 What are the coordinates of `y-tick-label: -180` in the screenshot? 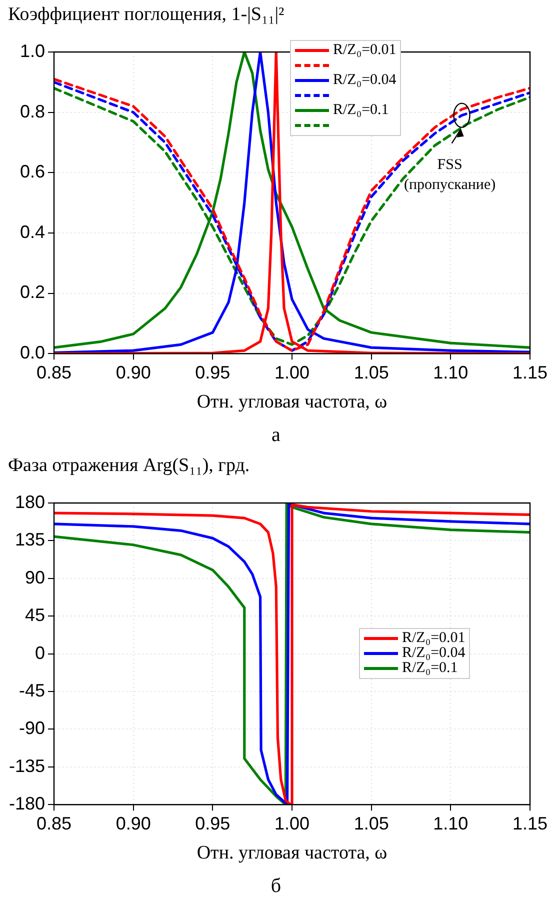 It's located at (26, 804).